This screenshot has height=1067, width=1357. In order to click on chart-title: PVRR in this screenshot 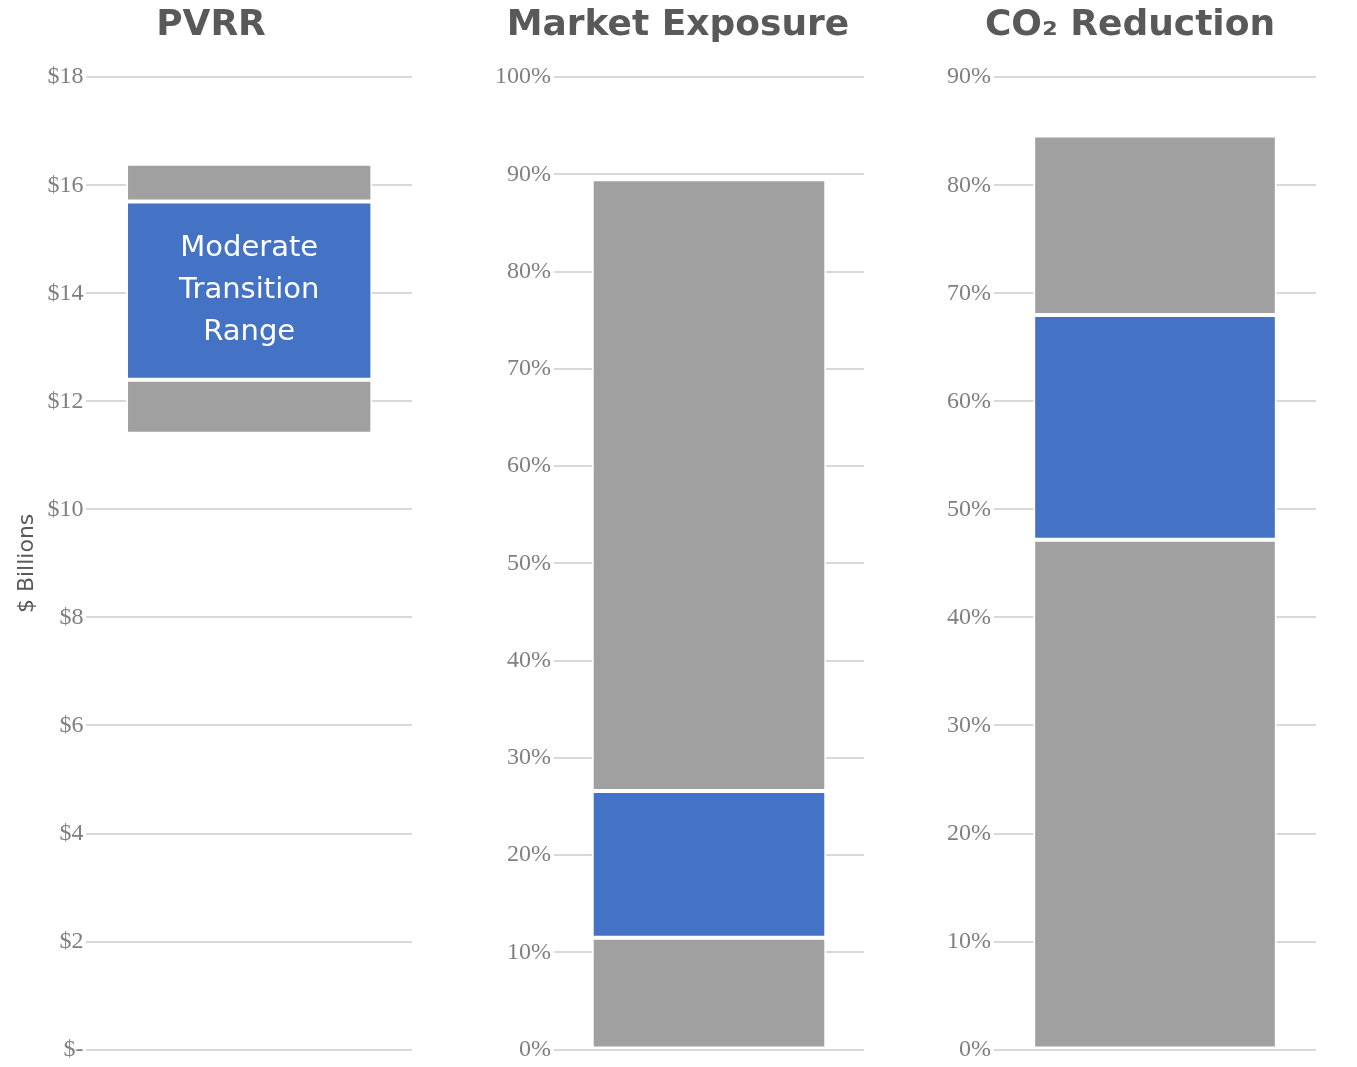, I will do `click(211, 22)`.